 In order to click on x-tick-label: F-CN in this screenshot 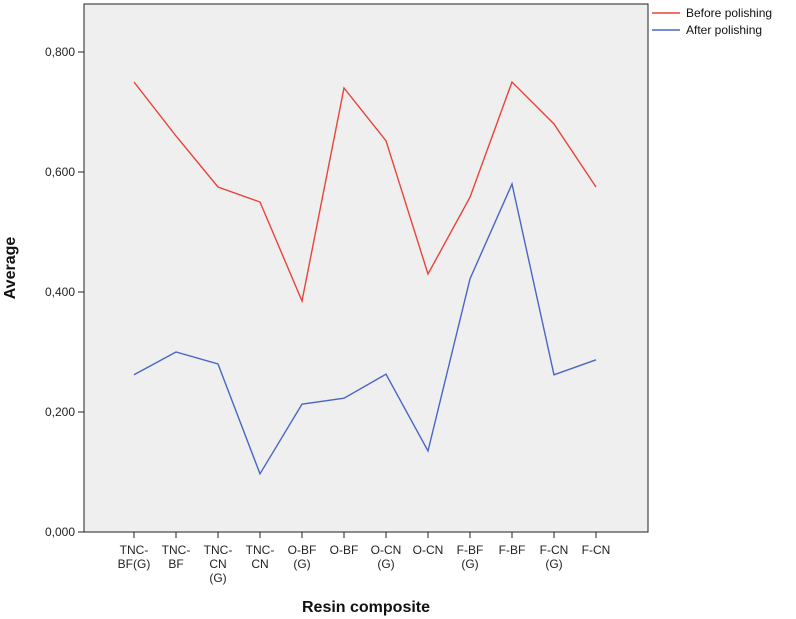, I will do `click(596, 550)`.